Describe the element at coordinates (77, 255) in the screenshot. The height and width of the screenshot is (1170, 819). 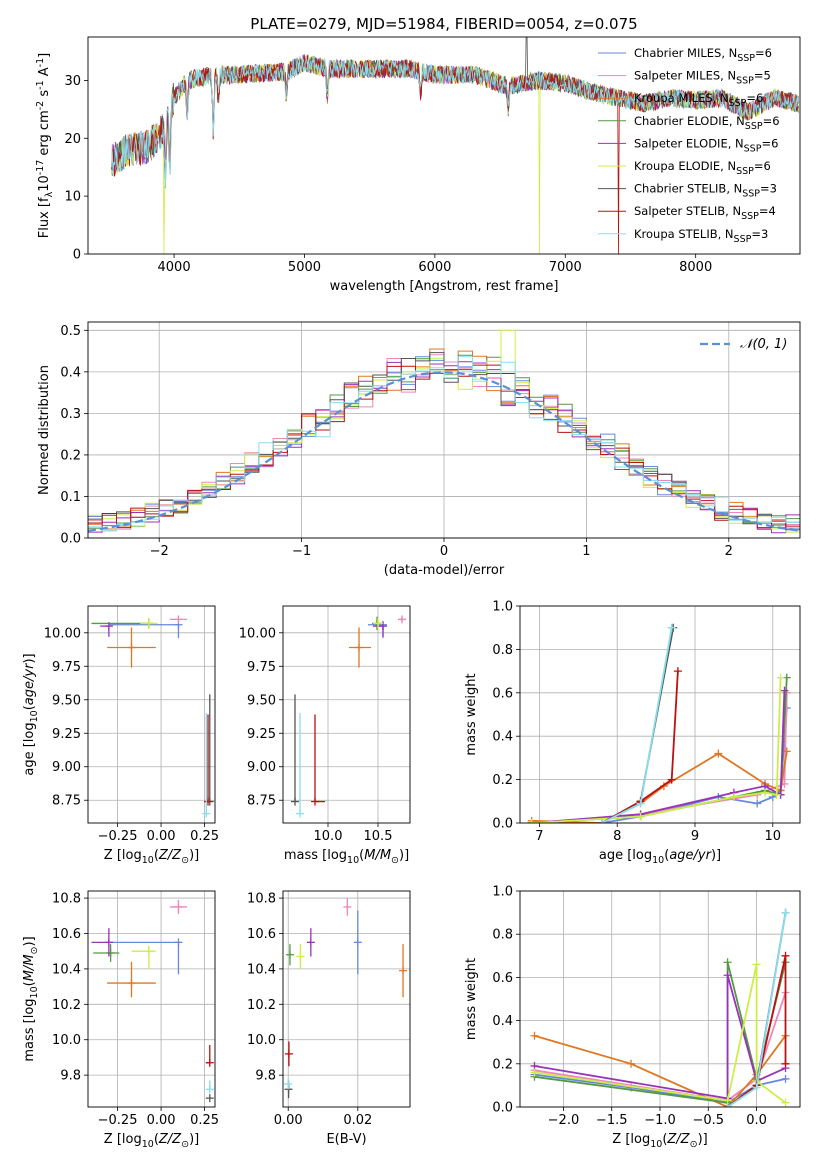
I see `y-tick-label: 0` at that location.